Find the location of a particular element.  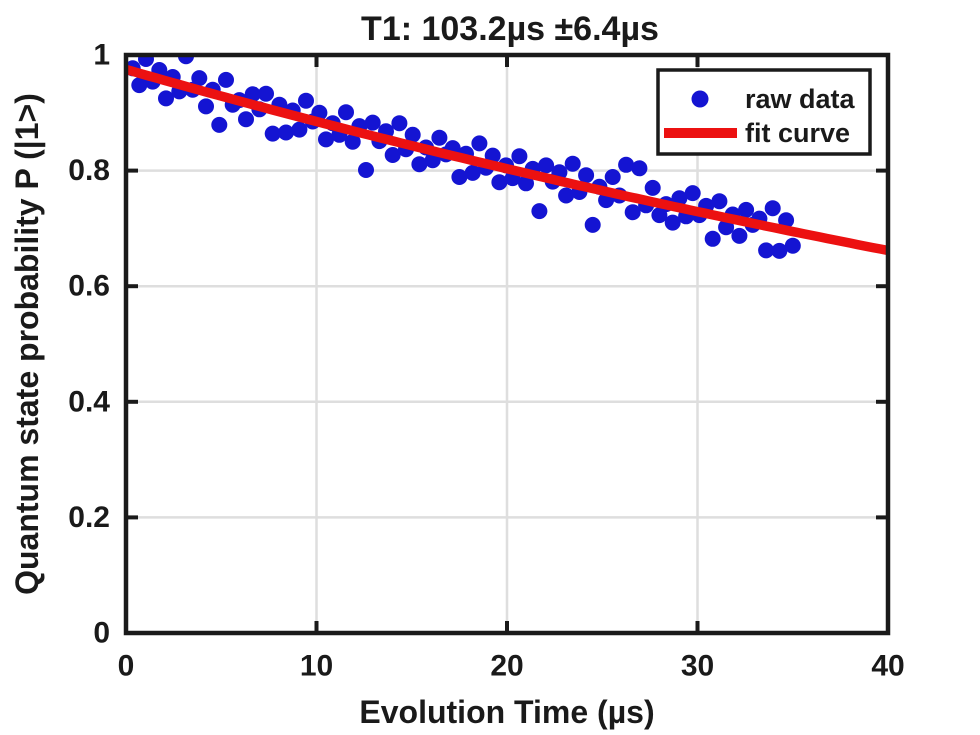

legend: raw data fit curve is located at coordinates (764, 112).